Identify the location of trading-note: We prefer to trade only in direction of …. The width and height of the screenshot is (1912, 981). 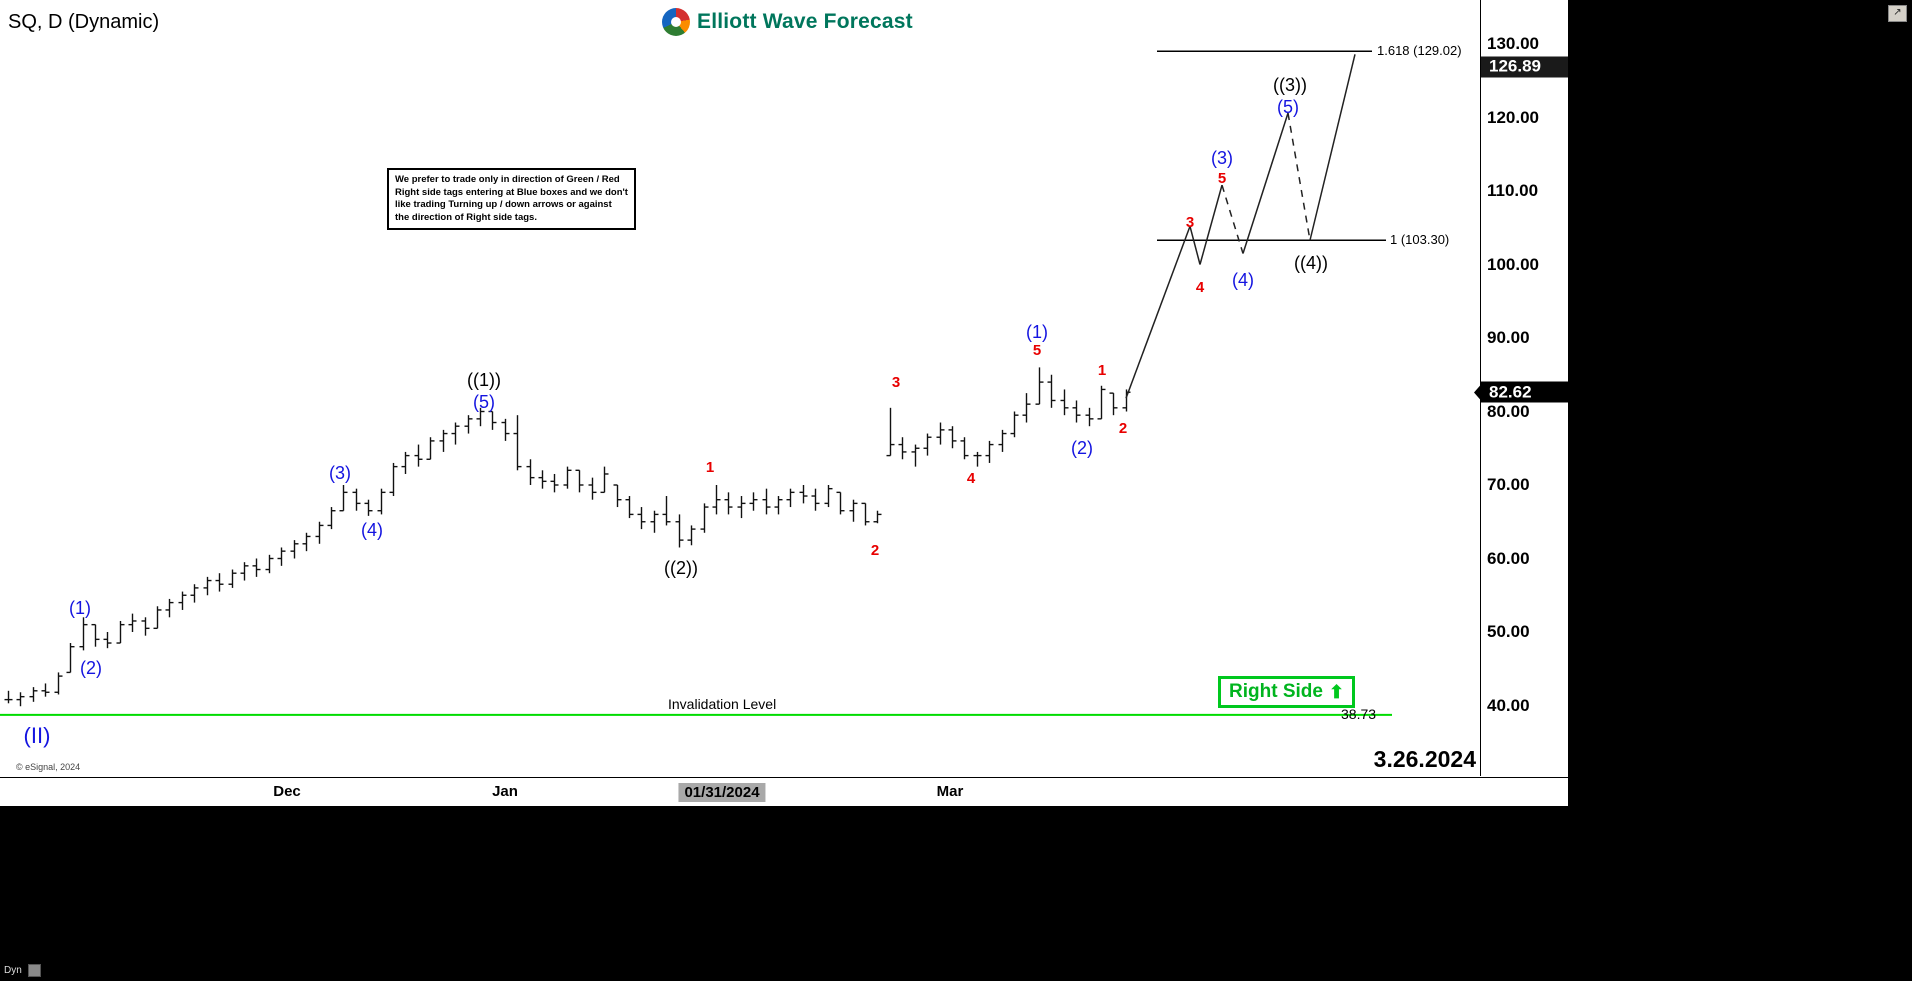
(511, 199).